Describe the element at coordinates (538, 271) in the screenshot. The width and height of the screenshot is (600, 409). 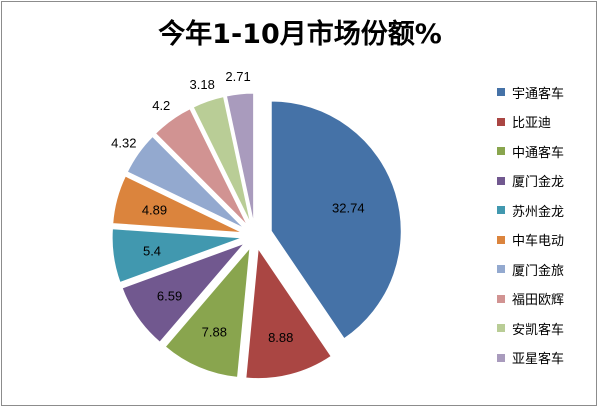
I see `legend-label: 厦门金旅` at that location.